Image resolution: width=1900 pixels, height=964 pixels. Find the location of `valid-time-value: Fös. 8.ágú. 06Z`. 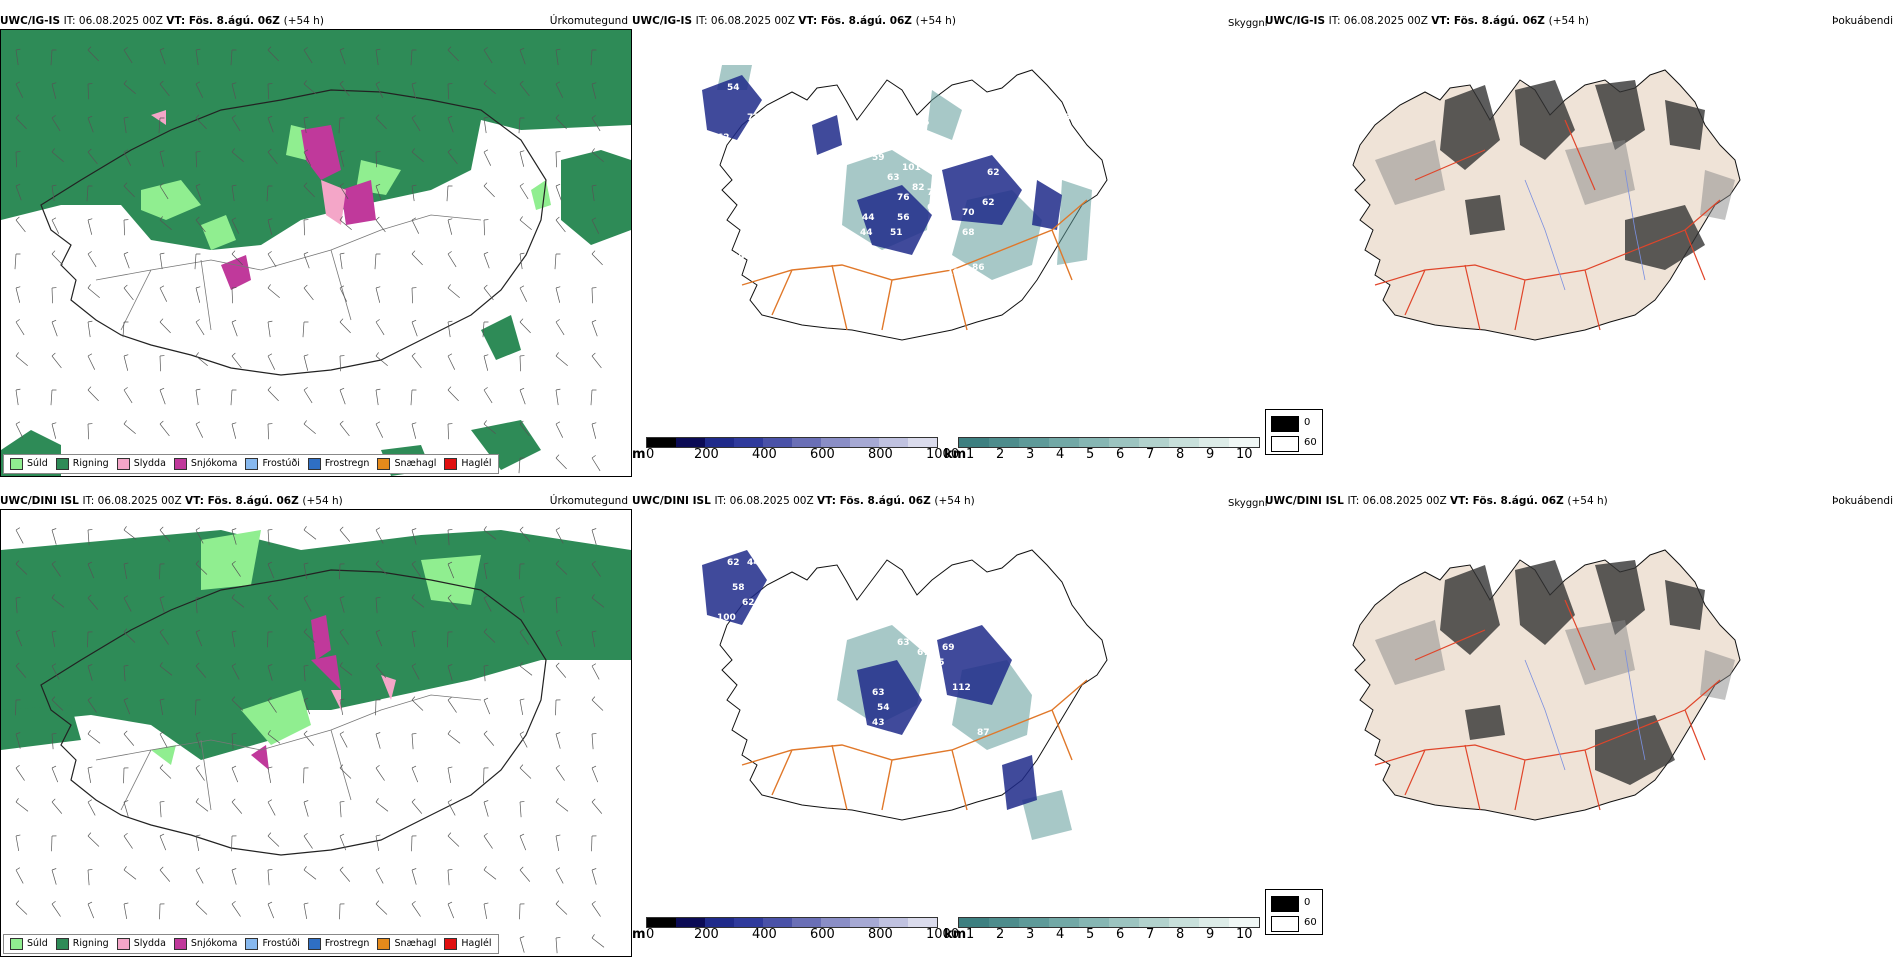

valid-time-value: Fös. 8.ágú. 06Z is located at coordinates (887, 501).